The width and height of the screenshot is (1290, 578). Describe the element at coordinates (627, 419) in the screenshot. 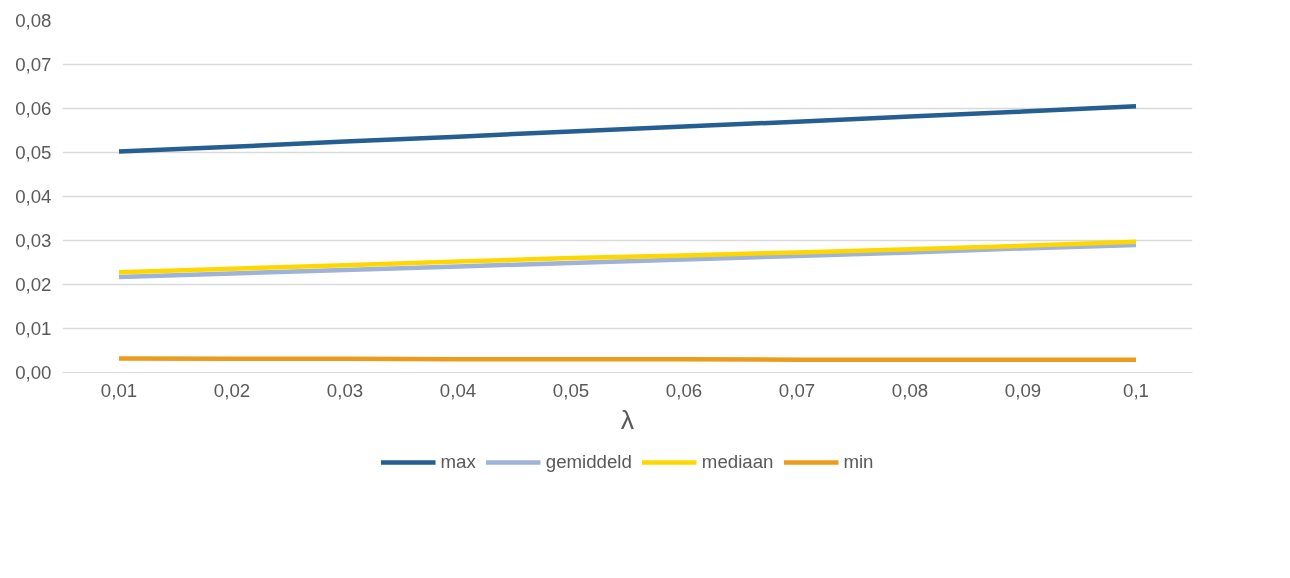

I see `x-axis-title: λ` at that location.